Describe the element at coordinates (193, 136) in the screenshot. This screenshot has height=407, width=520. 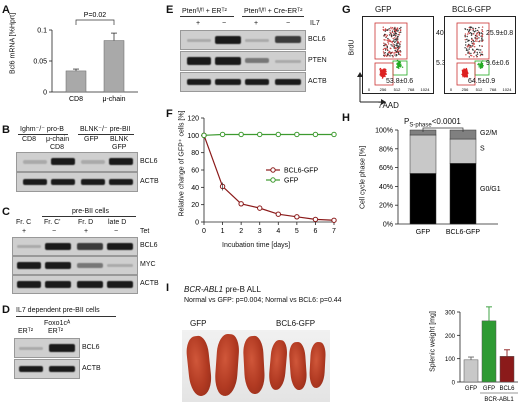
I see `y-tick-label: 100` at that location.